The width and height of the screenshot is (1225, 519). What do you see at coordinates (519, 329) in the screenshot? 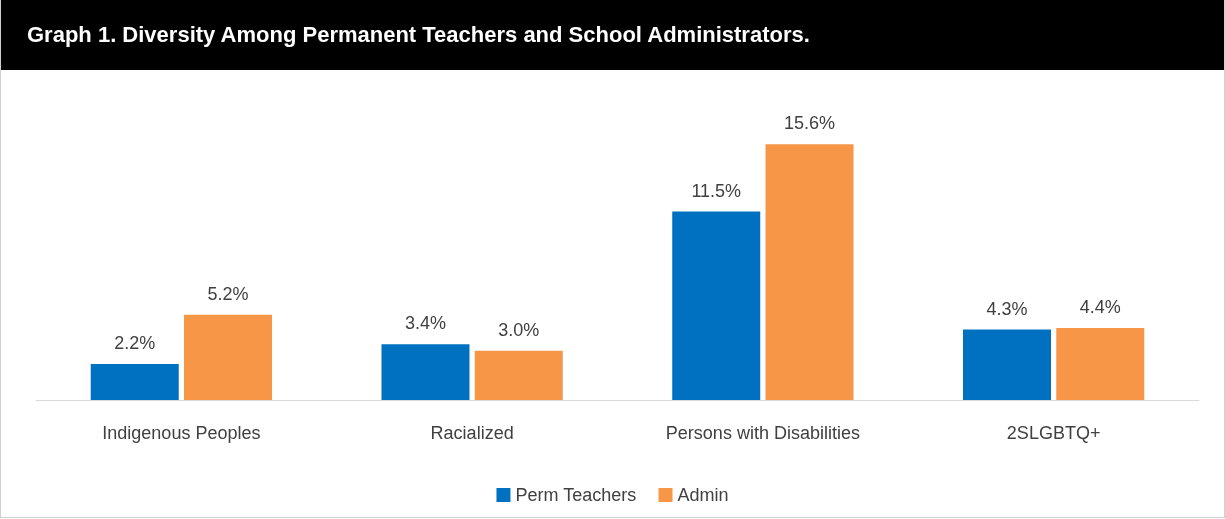
I see `data-label: 3.0%` at bounding box center [519, 329].